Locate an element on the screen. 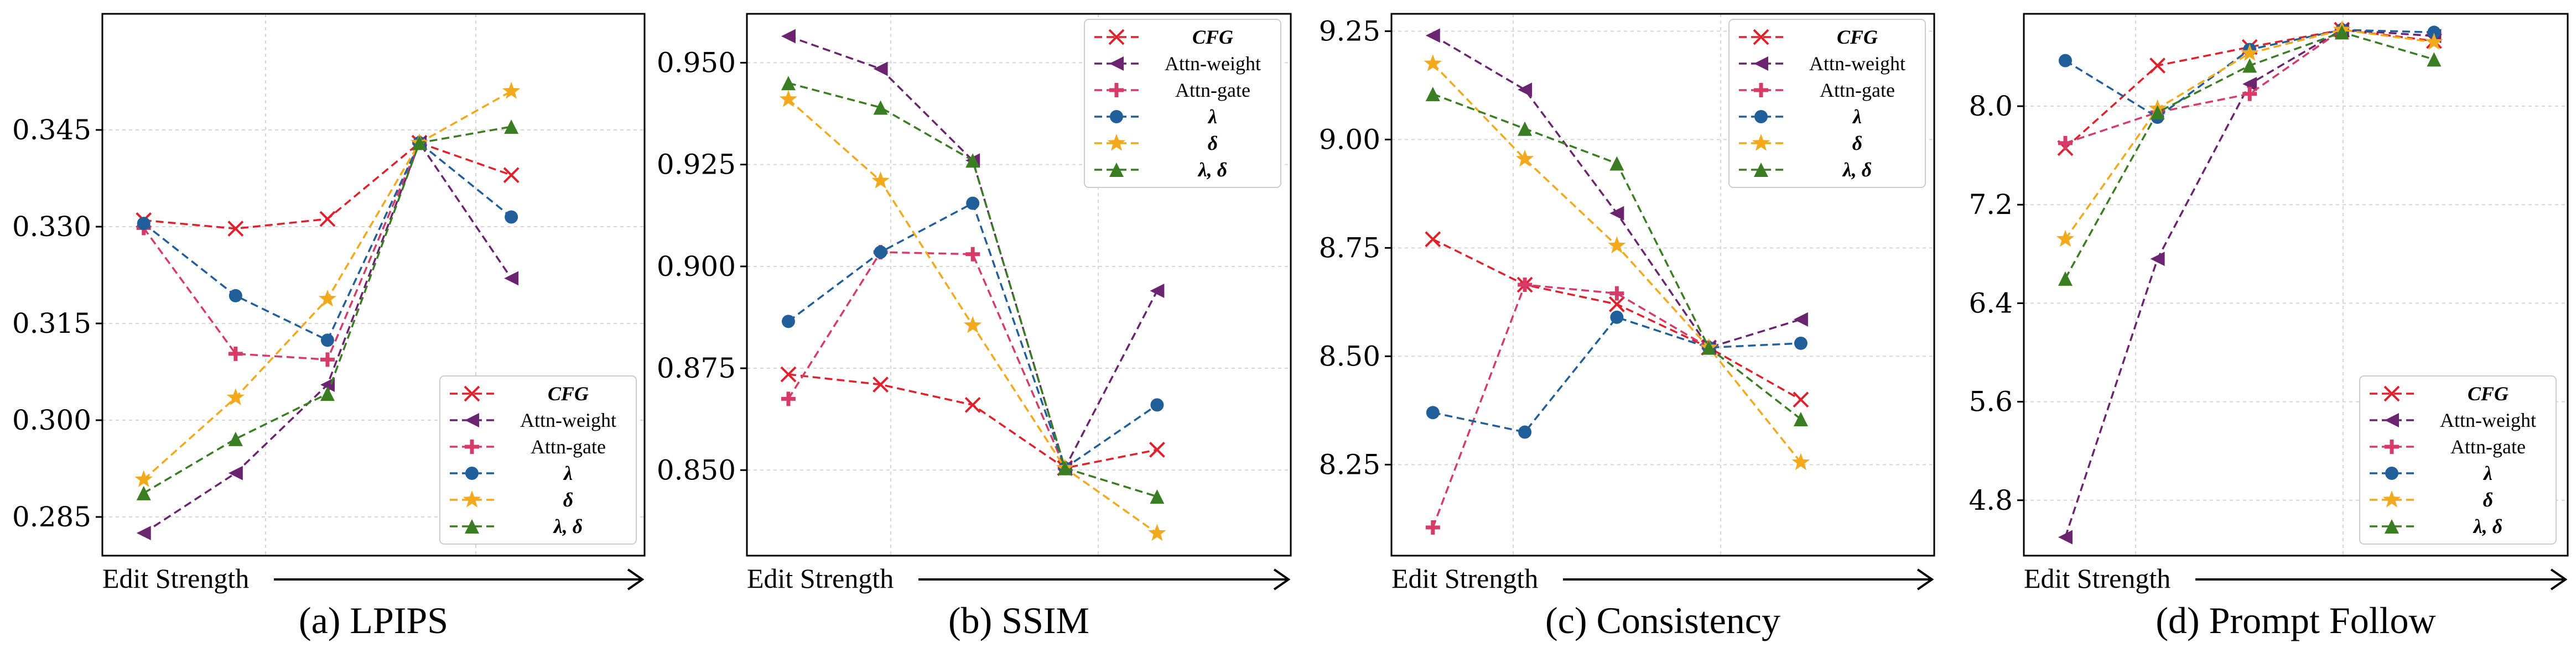 The width and height of the screenshot is (2576, 669). legend-entry-lambda: λ is located at coordinates (1155, 117).